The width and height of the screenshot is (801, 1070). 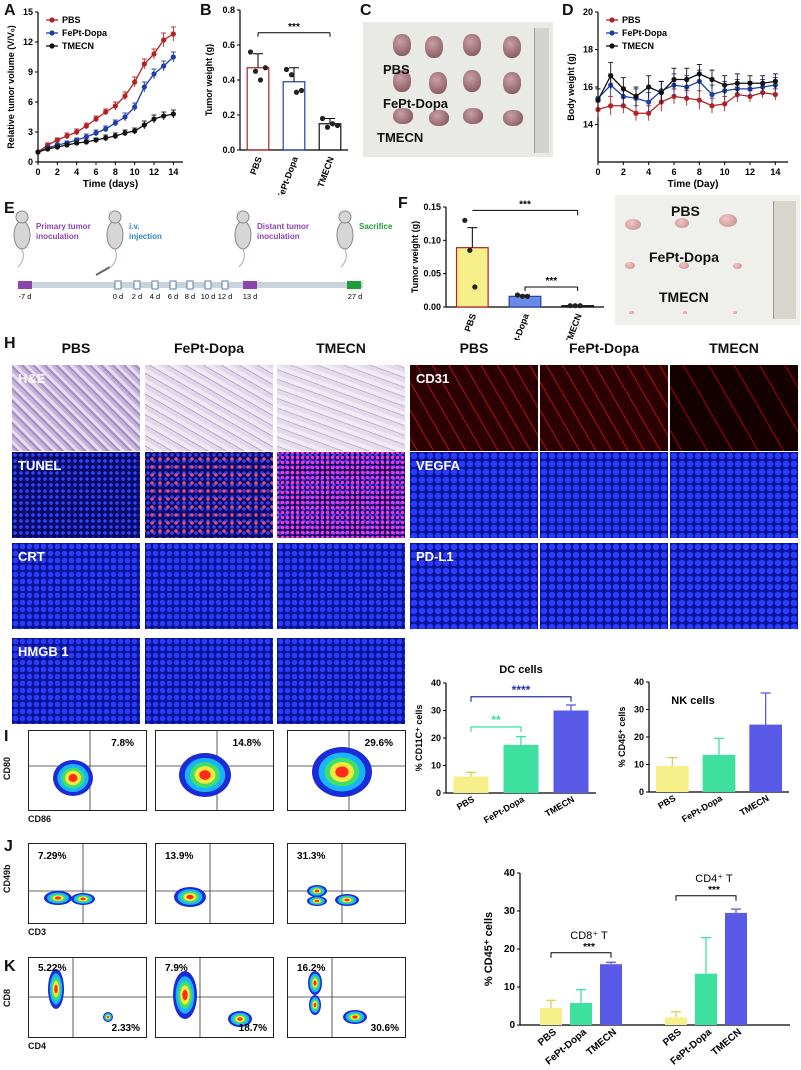 I want to click on flow-x-label: CD4, so click(x=37, y=1046).